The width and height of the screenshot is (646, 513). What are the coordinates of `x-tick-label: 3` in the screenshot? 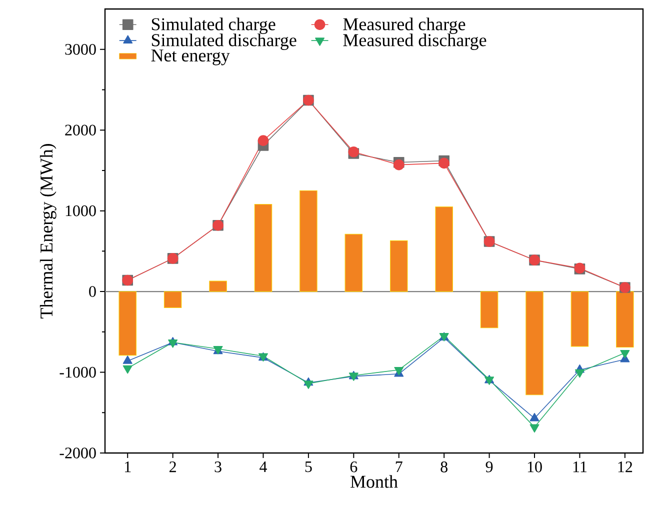 It's located at (218, 467).